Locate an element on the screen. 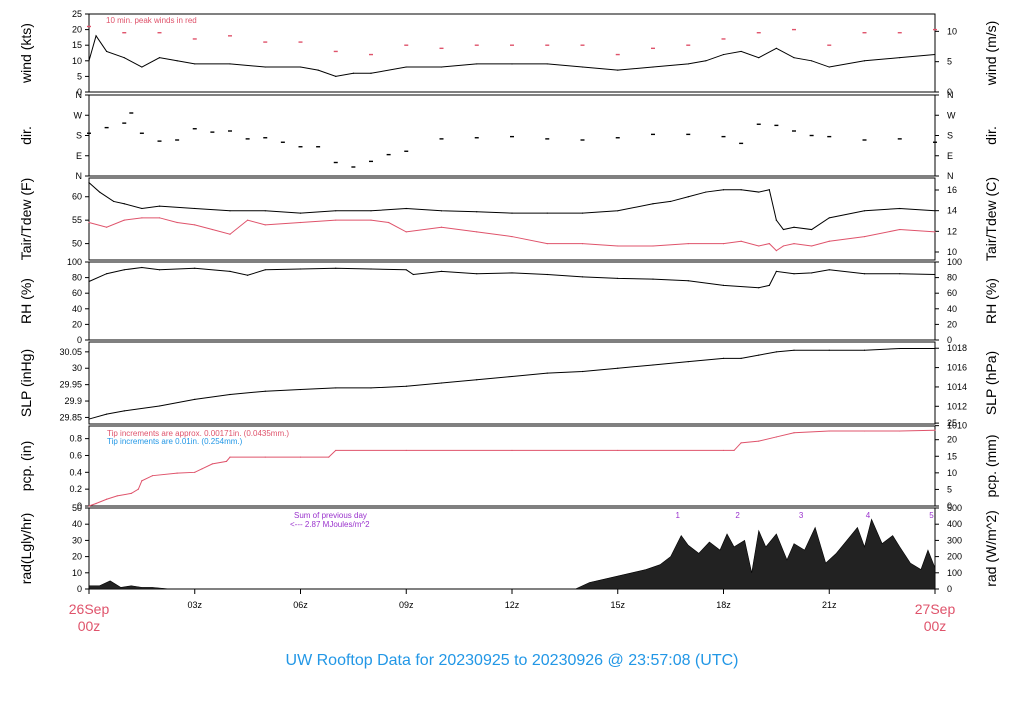  y-tick-label-right-precipitation: 10 is located at coordinates (952, 473).